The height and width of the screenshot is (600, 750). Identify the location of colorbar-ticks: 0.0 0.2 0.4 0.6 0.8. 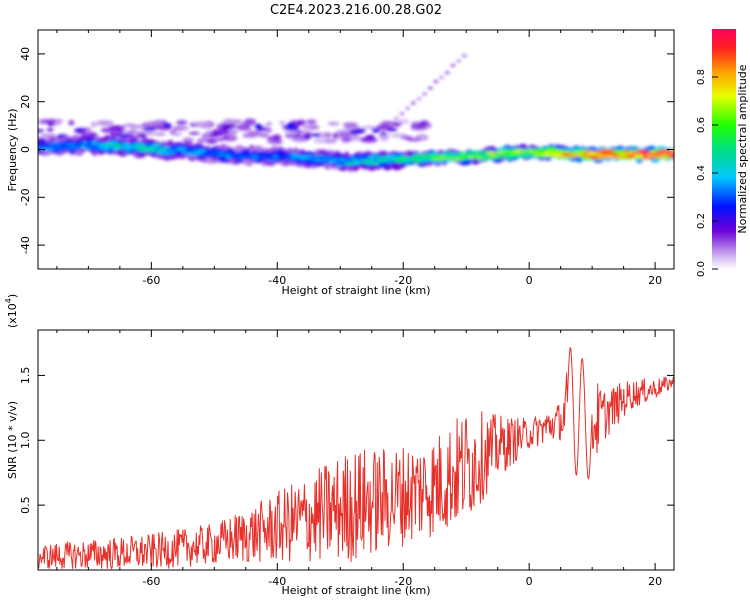
(707, 173).